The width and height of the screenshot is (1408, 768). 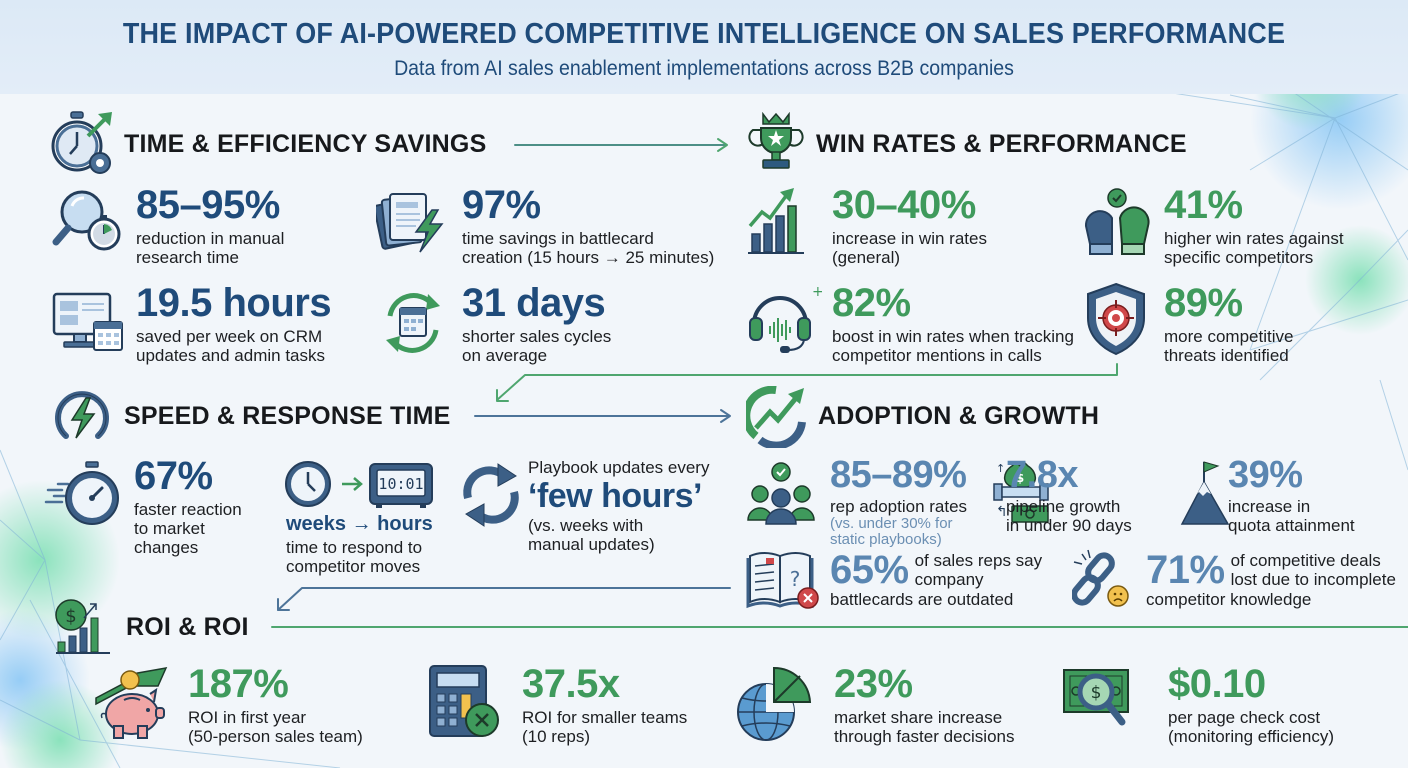 I want to click on stat-value: 85–95%, so click(x=208, y=205).